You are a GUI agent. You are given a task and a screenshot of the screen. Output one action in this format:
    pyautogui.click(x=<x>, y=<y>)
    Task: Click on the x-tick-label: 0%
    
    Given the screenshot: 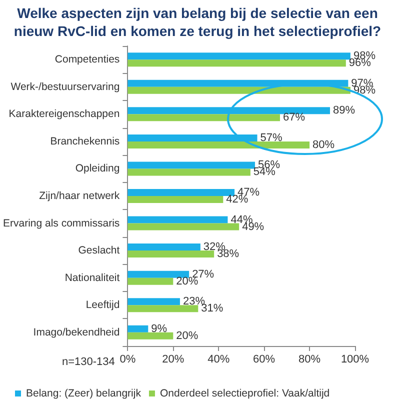 What is the action you would take?
    pyautogui.click(x=128, y=360)
    